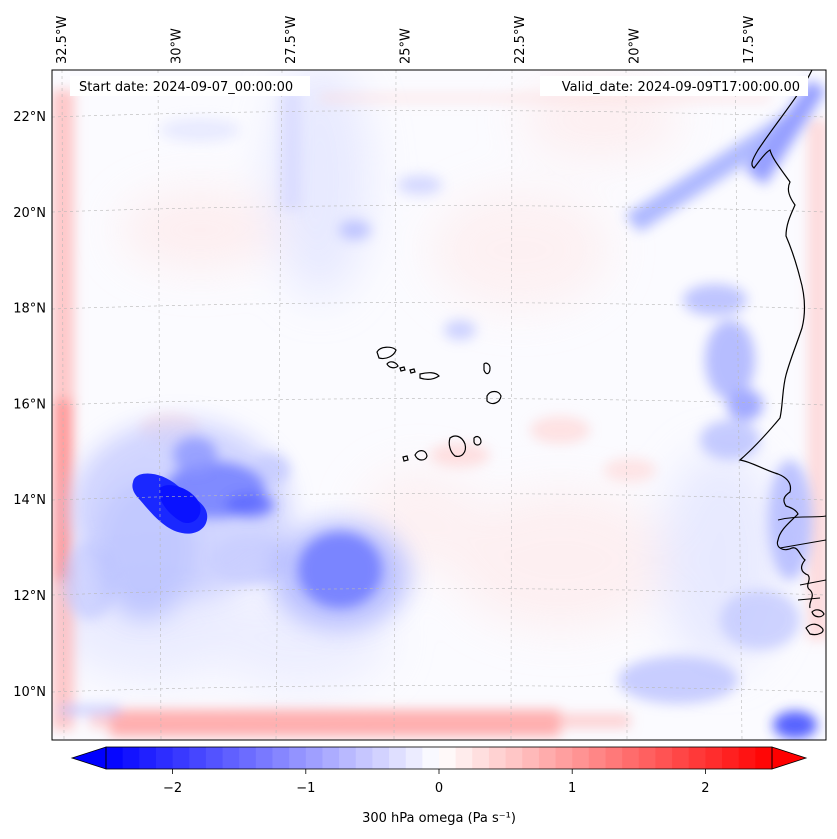 This screenshot has width=837, height=839. I want to click on colorbar-tick-label: −2, so click(172, 788).